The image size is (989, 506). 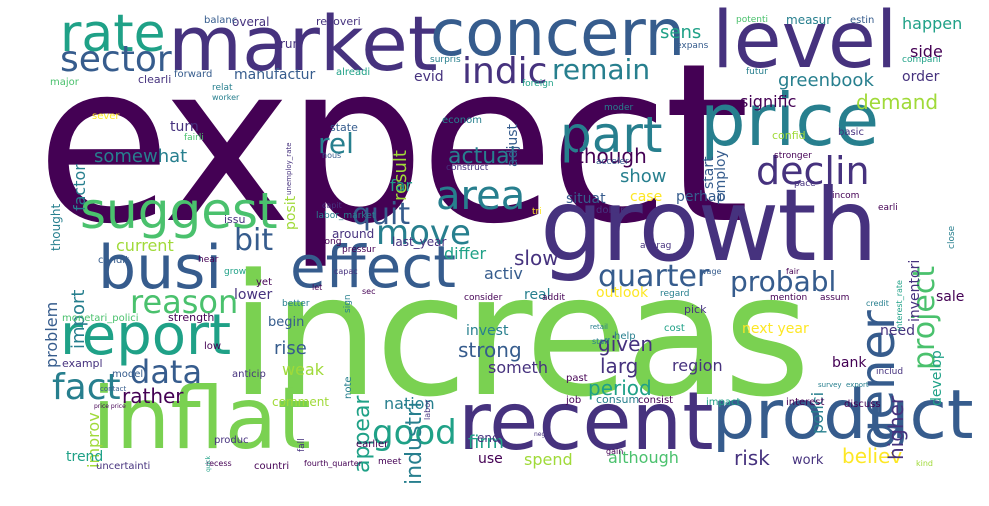 I want to click on word-low: low, so click(x=213, y=346).